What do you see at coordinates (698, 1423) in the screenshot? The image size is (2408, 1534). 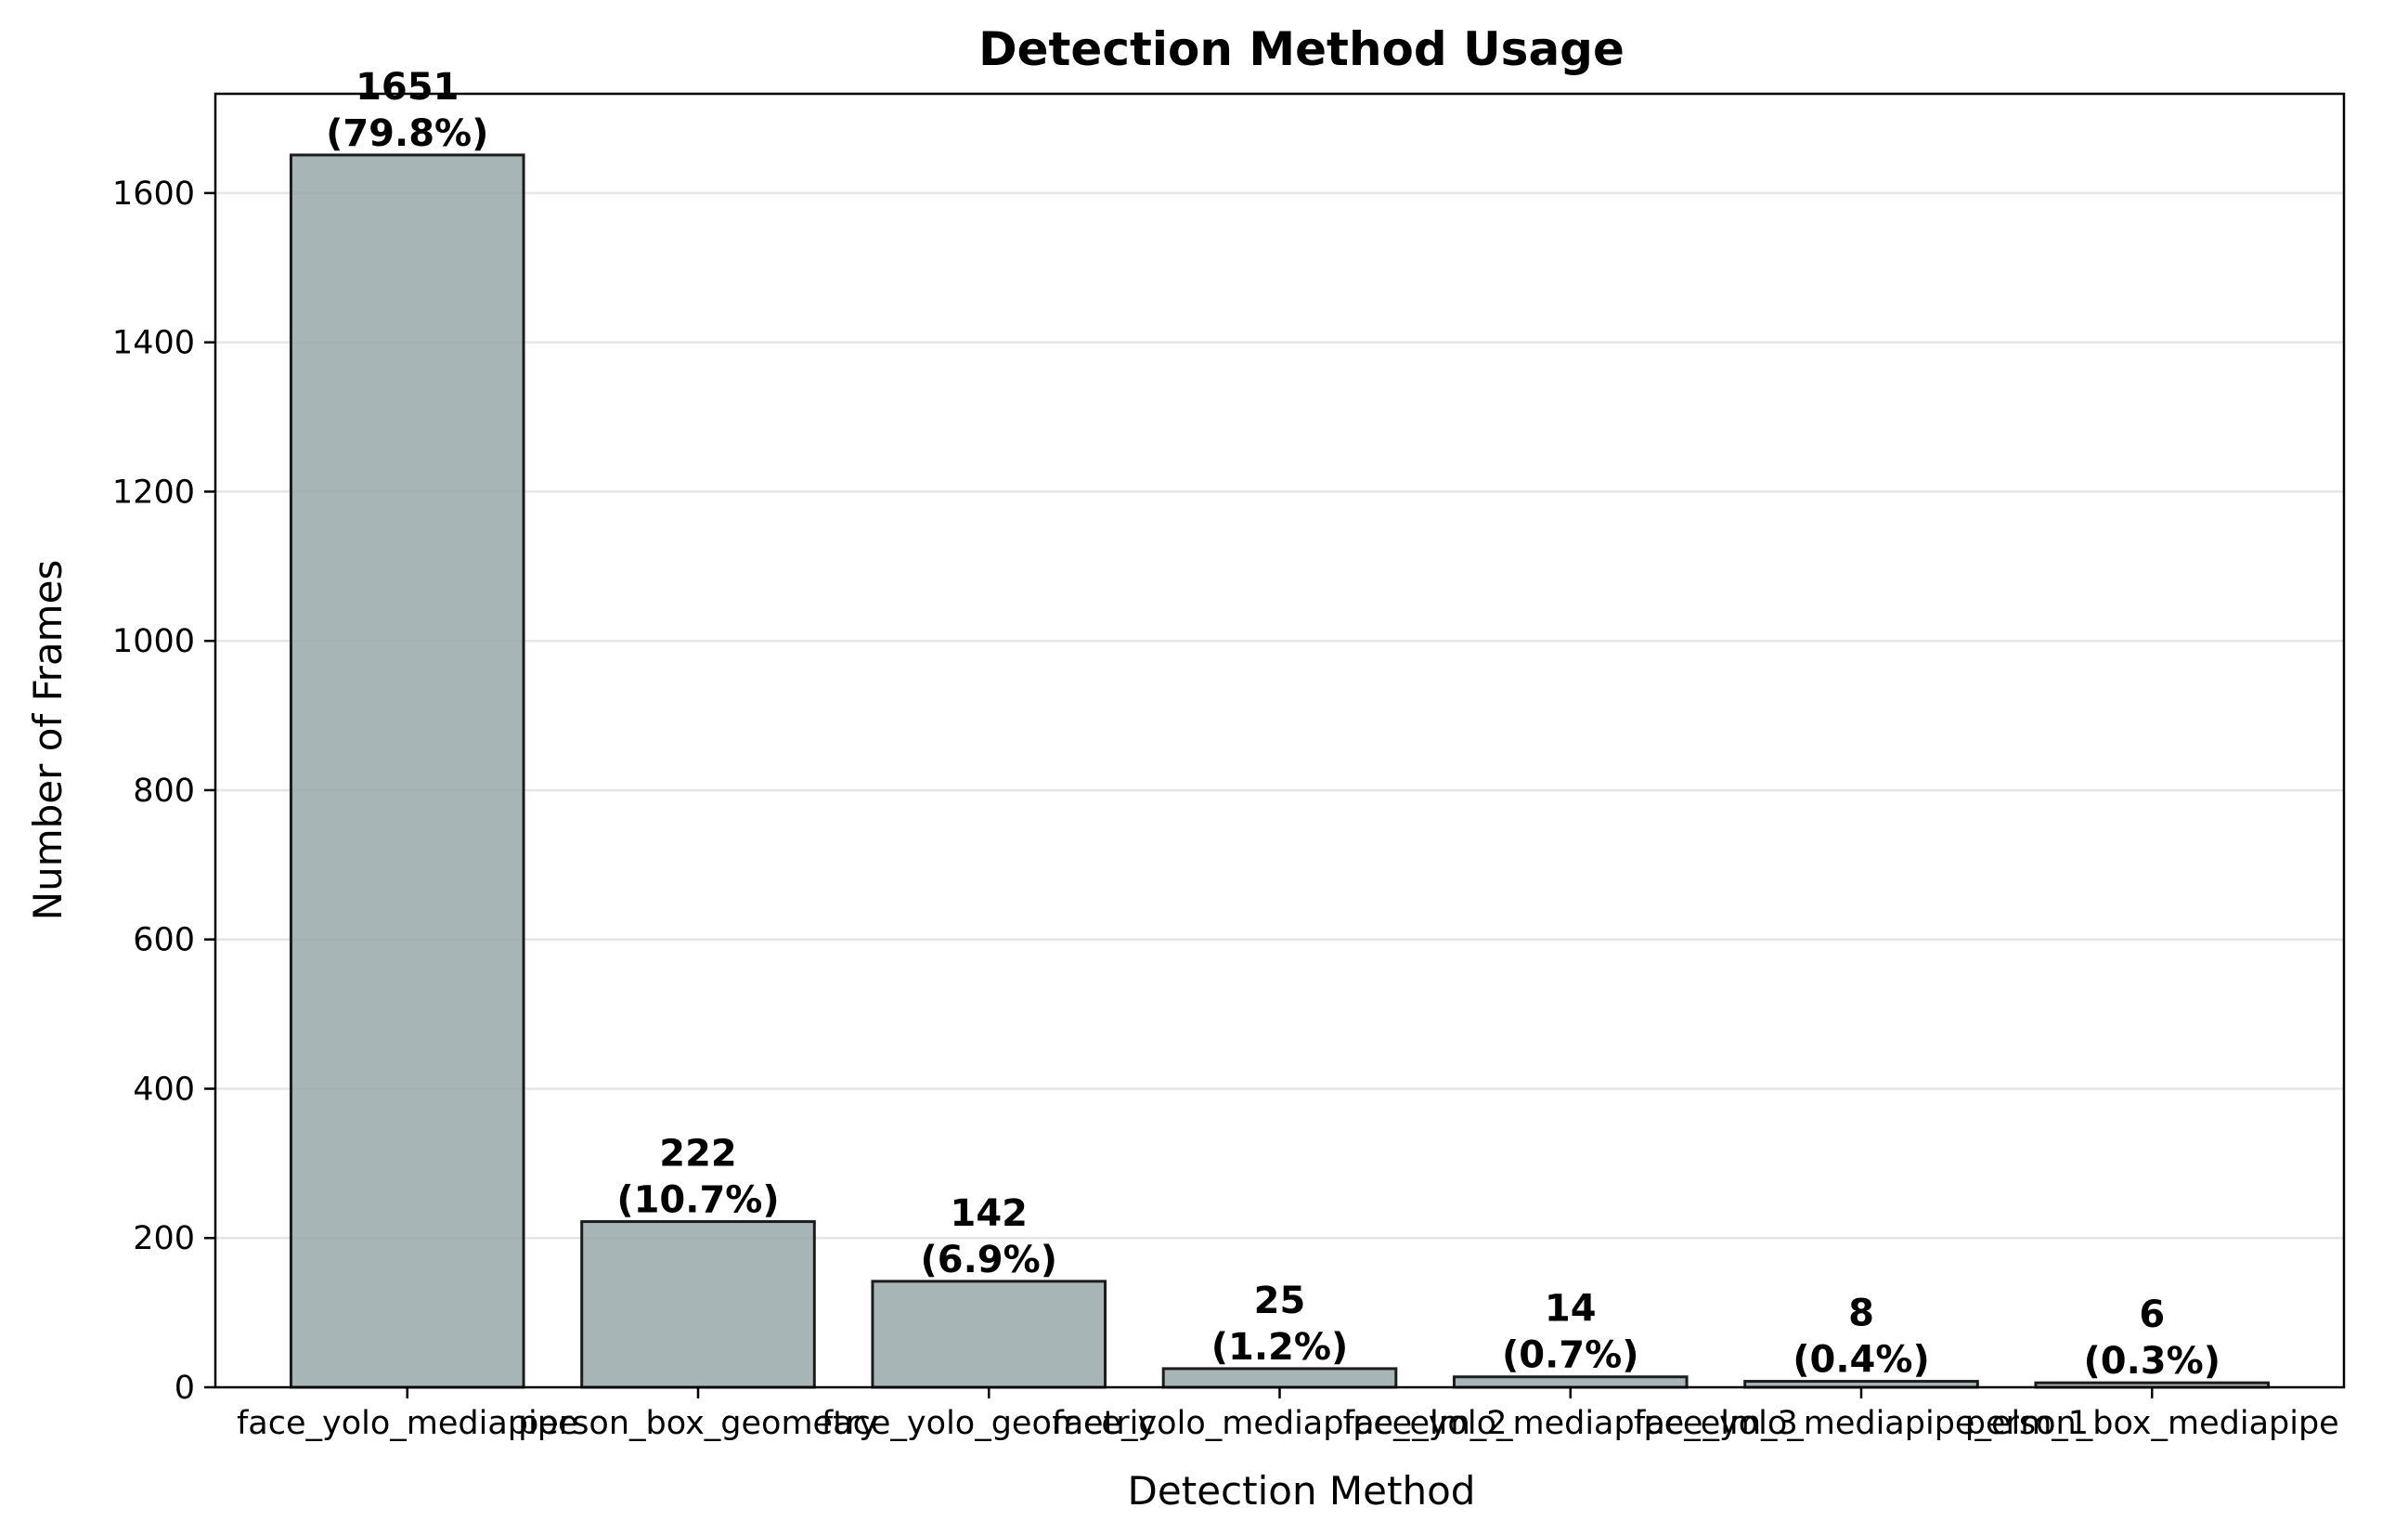 I see `x-tick-label-1: person_box_geometry` at bounding box center [698, 1423].